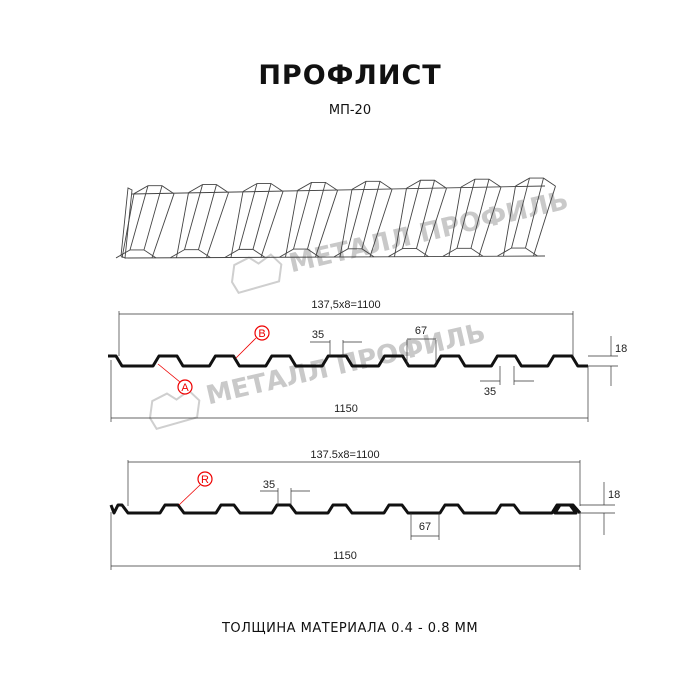  I want to click on sheet-bottom-edge, so click(335, 257).